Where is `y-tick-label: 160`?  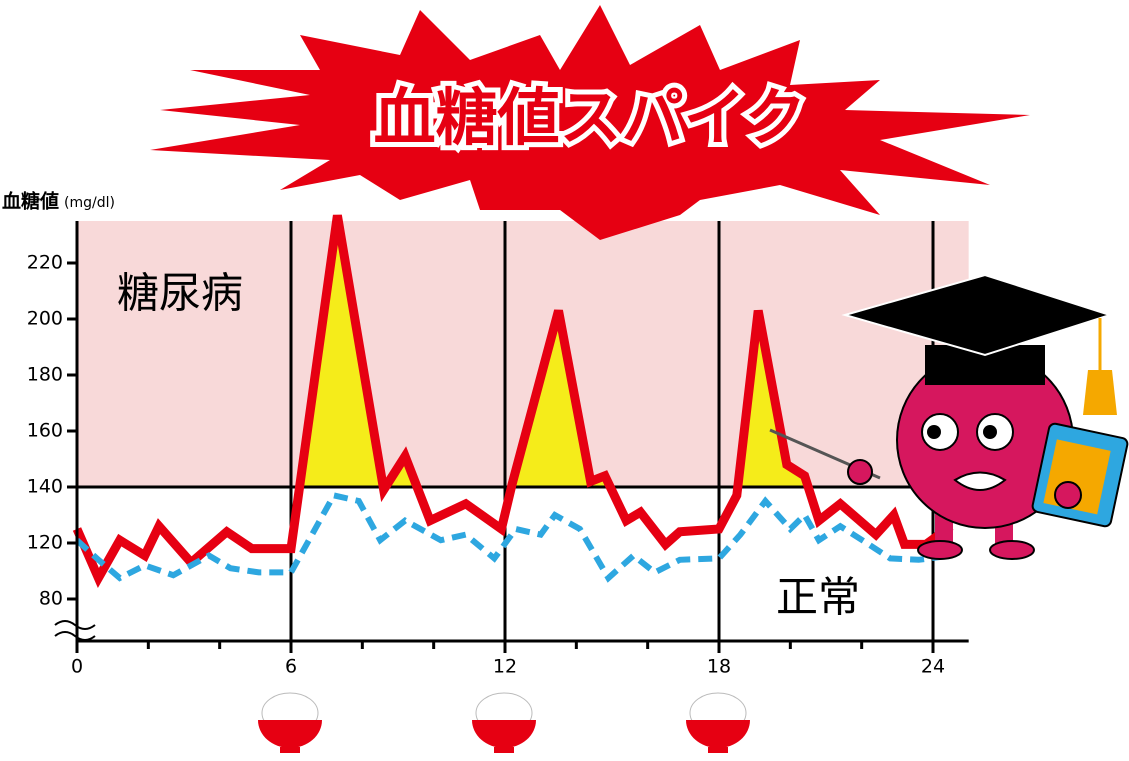
y-tick-label: 160 is located at coordinates (45, 431).